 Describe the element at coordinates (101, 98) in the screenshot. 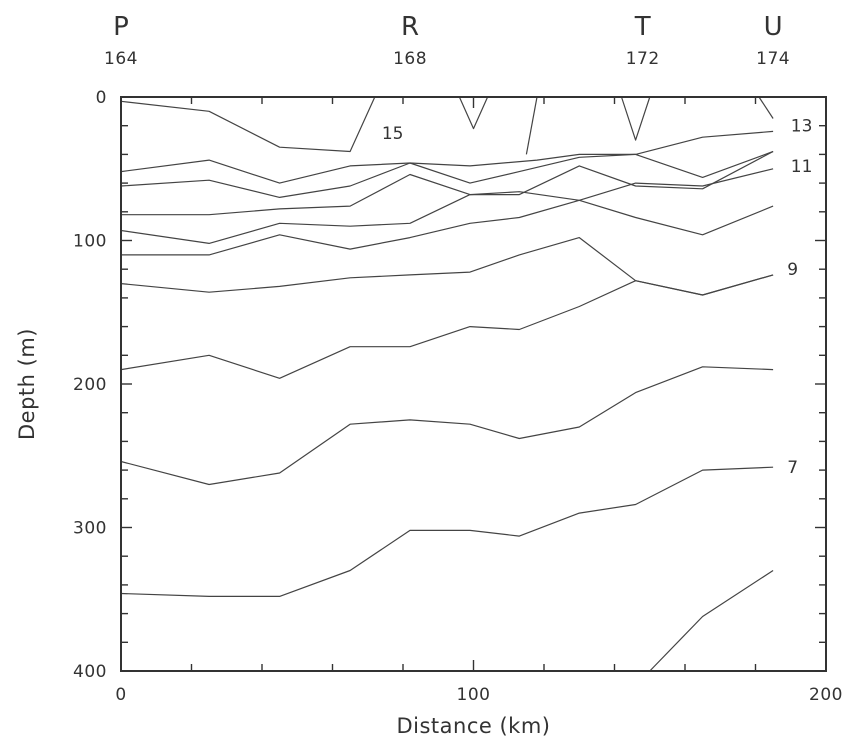

I see `y-tick-label: 0` at that location.